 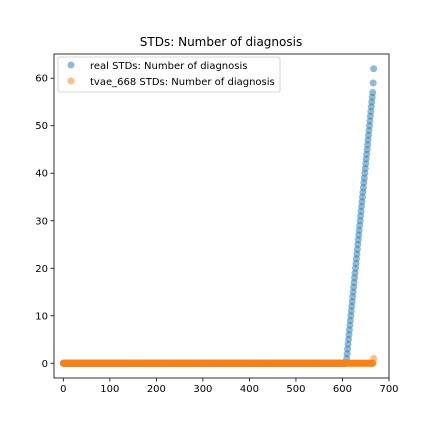 What do you see at coordinates (63, 389) in the screenshot?
I see `x-tick-label: 0` at bounding box center [63, 389].